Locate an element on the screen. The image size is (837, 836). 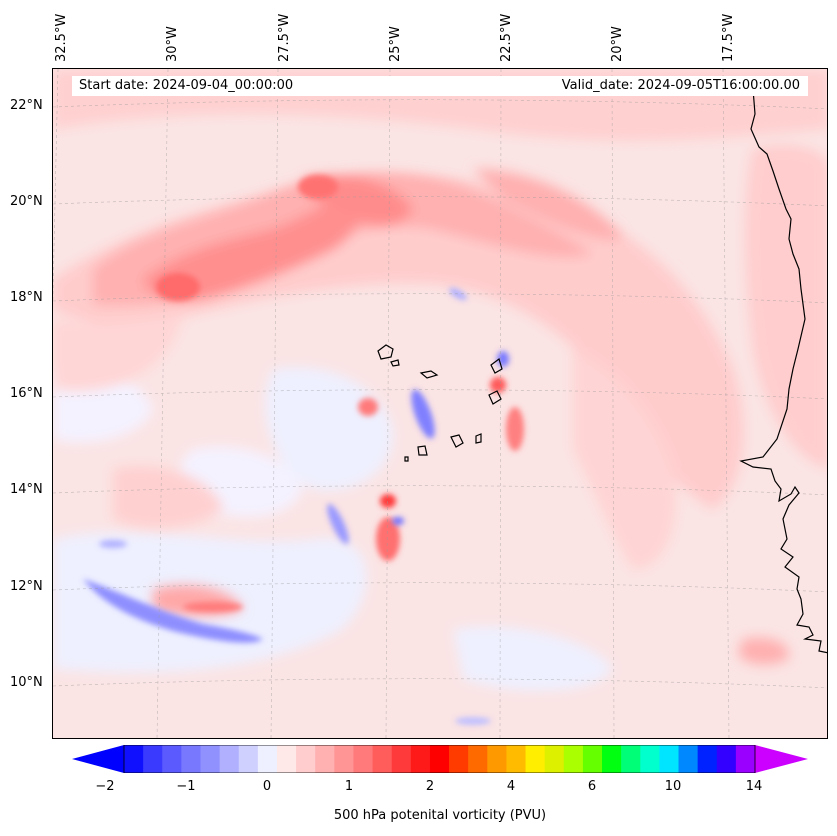
start-date-text: Start date: 2024-09-04_00:00:00 is located at coordinates (186, 85).